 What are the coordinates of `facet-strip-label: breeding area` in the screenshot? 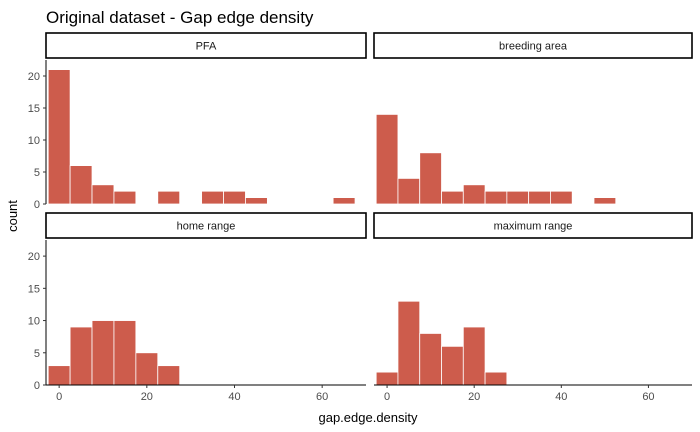 It's located at (533, 47).